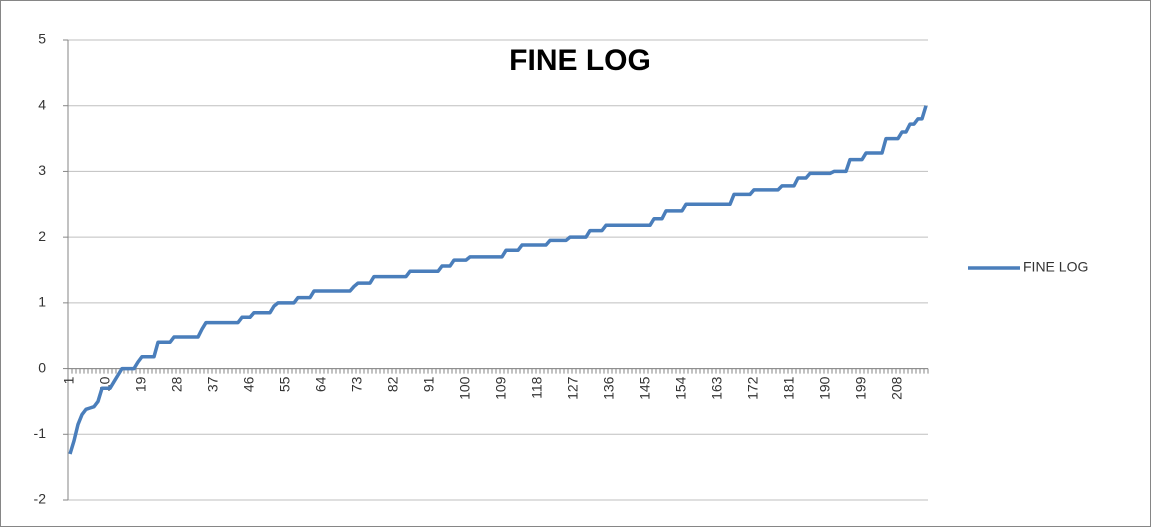  What do you see at coordinates (213, 384) in the screenshot?
I see `x-tick-label: 37` at bounding box center [213, 384].